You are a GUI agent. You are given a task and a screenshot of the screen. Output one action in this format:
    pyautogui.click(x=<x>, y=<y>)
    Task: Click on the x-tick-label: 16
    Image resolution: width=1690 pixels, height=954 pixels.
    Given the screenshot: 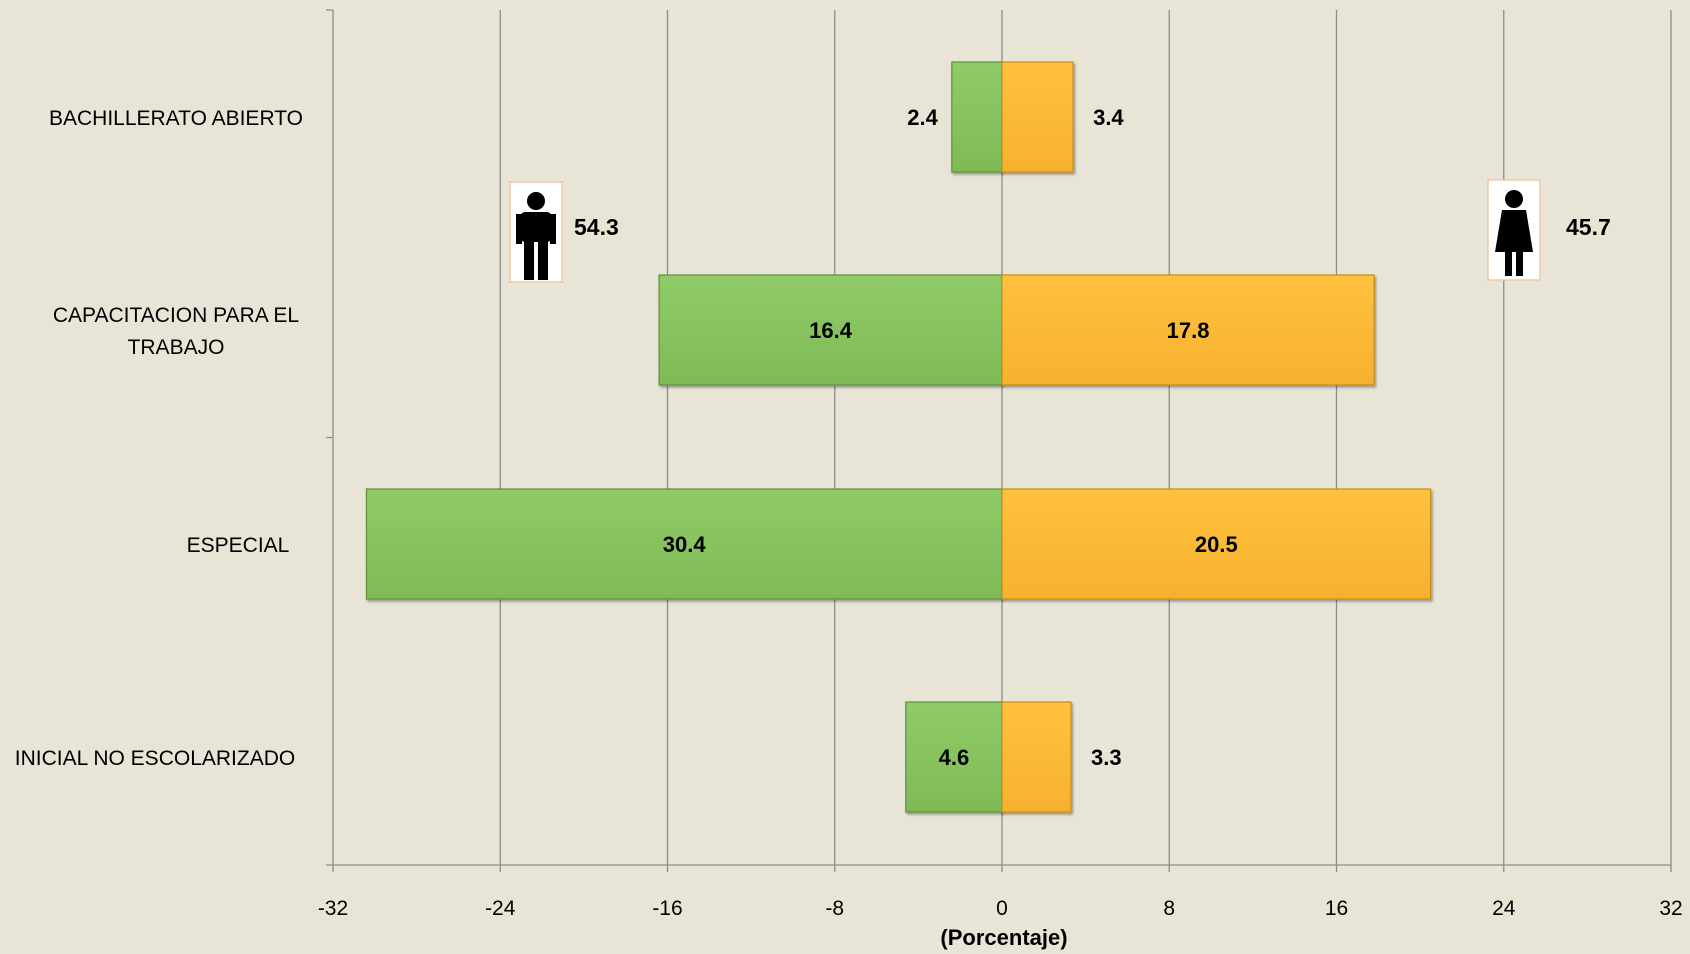 What is the action you would take?
    pyautogui.click(x=1336, y=908)
    